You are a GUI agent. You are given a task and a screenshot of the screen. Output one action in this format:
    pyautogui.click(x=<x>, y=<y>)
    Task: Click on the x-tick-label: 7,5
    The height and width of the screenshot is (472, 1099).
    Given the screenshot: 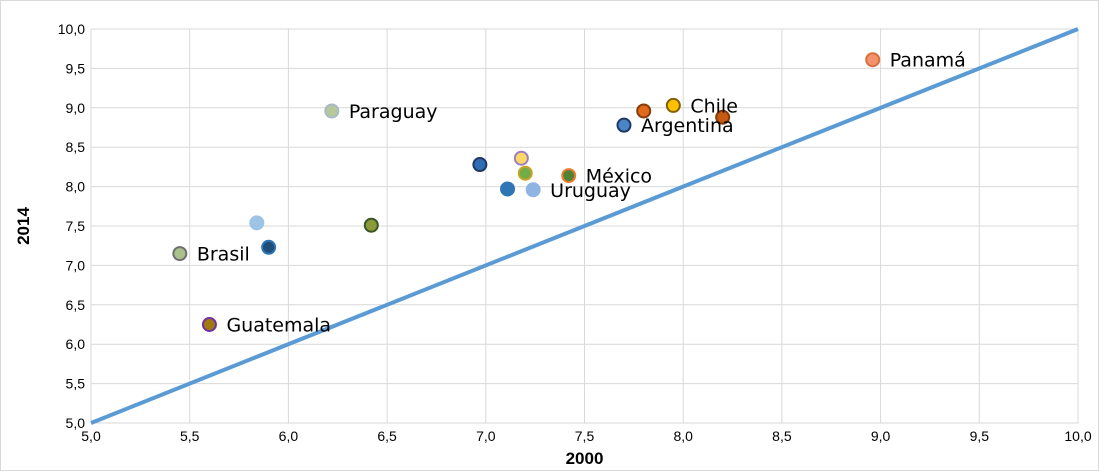 What is the action you would take?
    pyautogui.click(x=585, y=436)
    